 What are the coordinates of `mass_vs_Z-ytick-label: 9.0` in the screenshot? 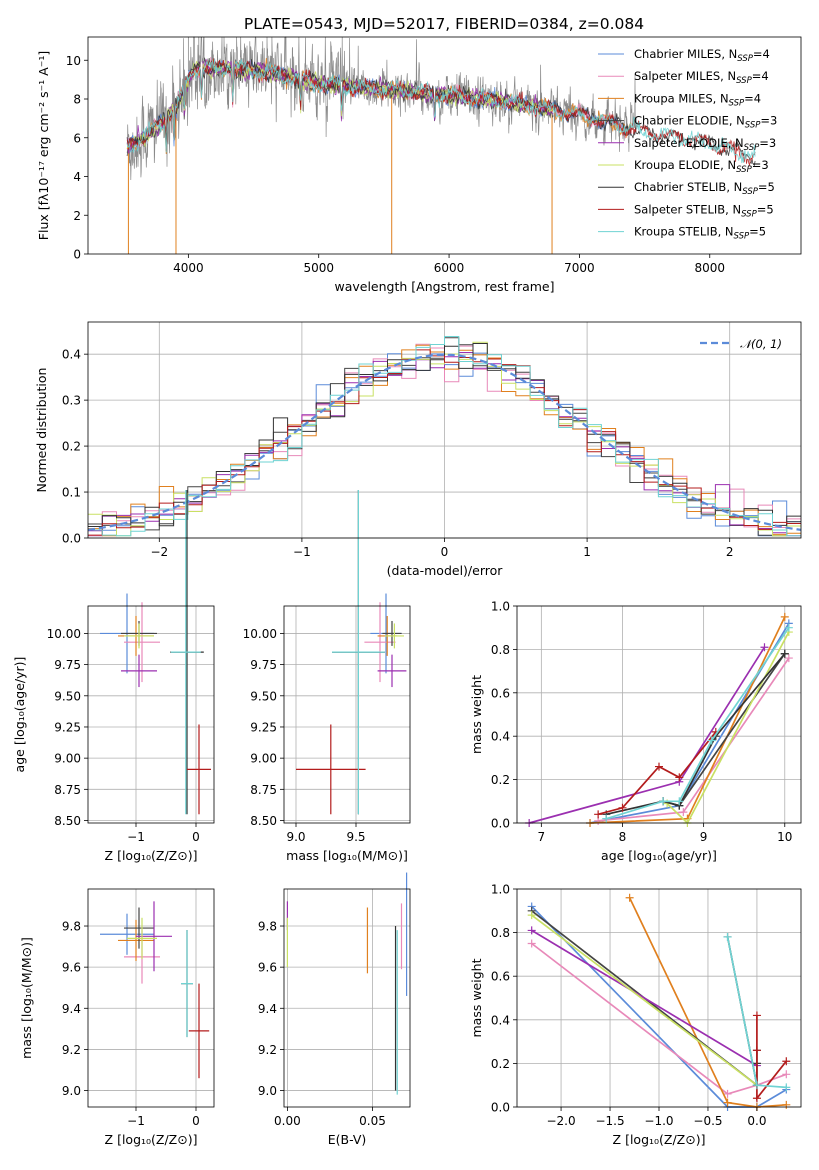 It's located at (71, 1091).